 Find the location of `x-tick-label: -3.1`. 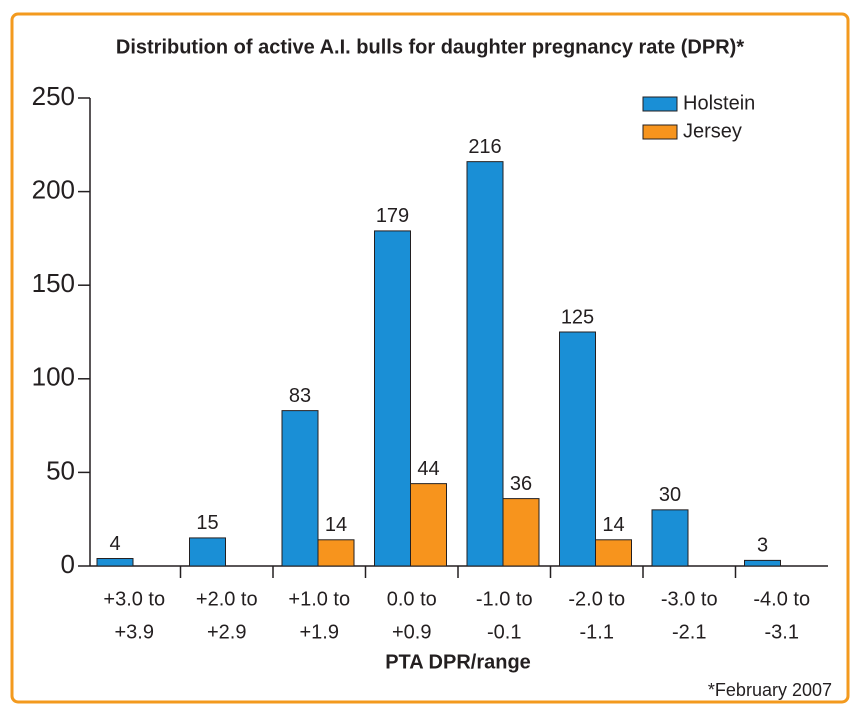

x-tick-label: -3.1 is located at coordinates (782, 632).